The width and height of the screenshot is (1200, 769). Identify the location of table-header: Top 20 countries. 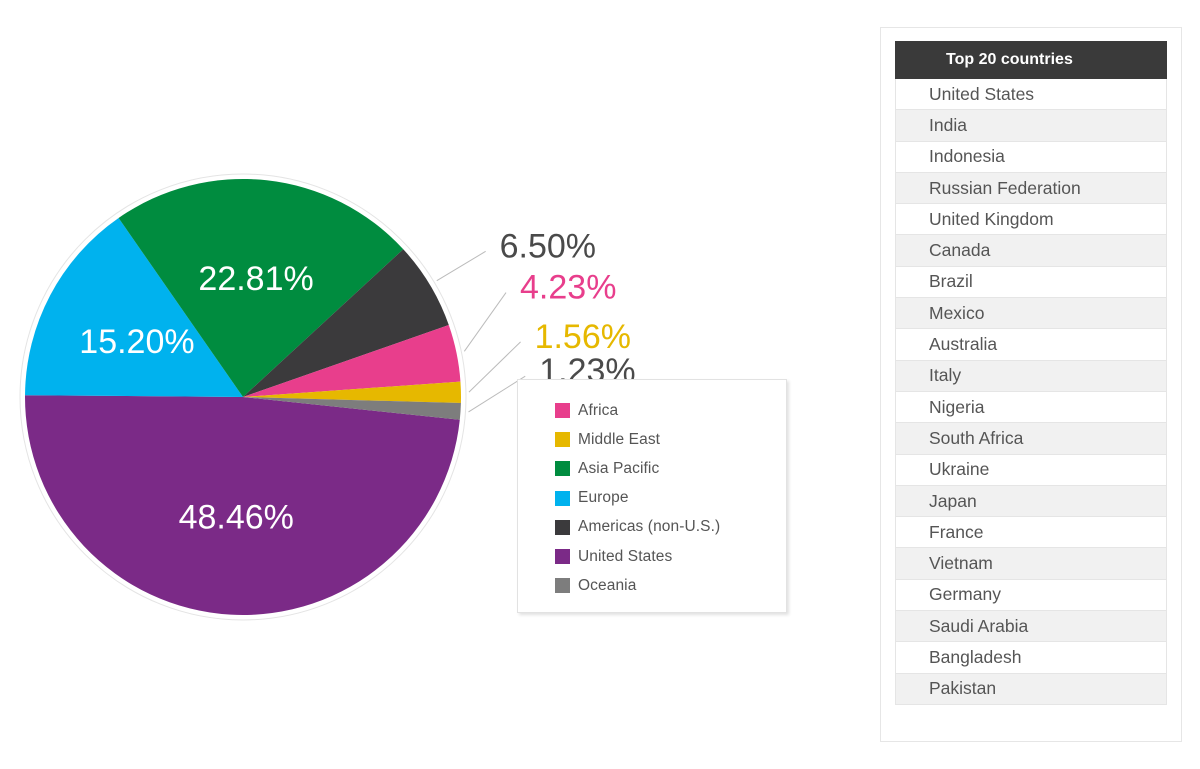
(1031, 60).